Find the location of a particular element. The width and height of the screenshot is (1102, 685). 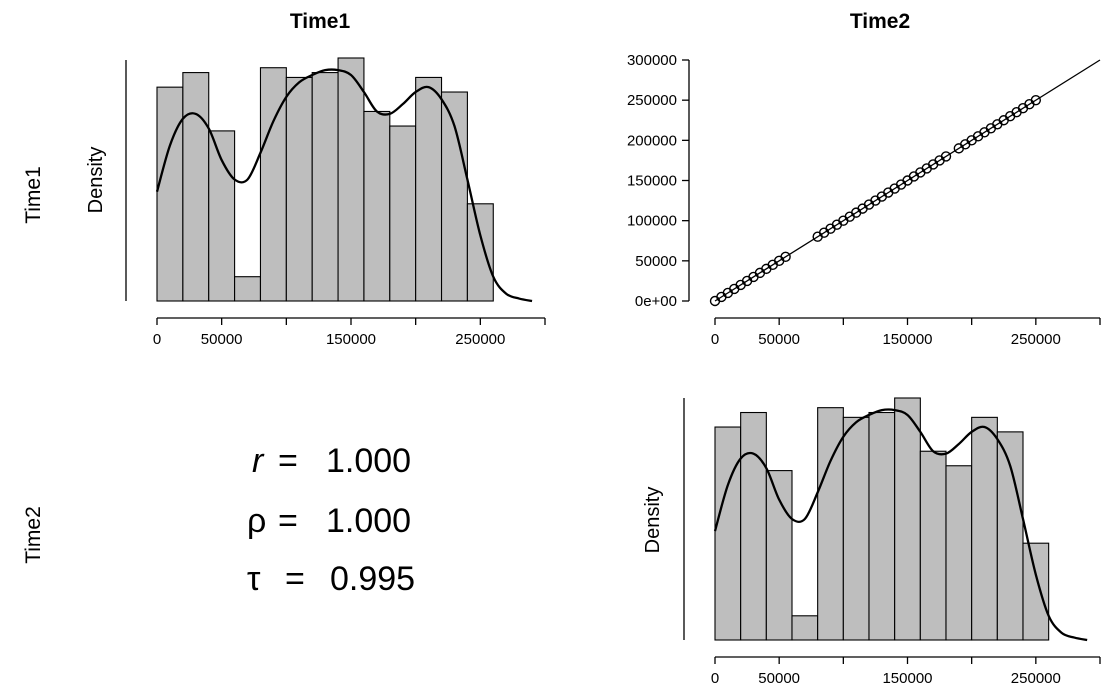

stat-rho-symbol: ρ is located at coordinates (256, 521).